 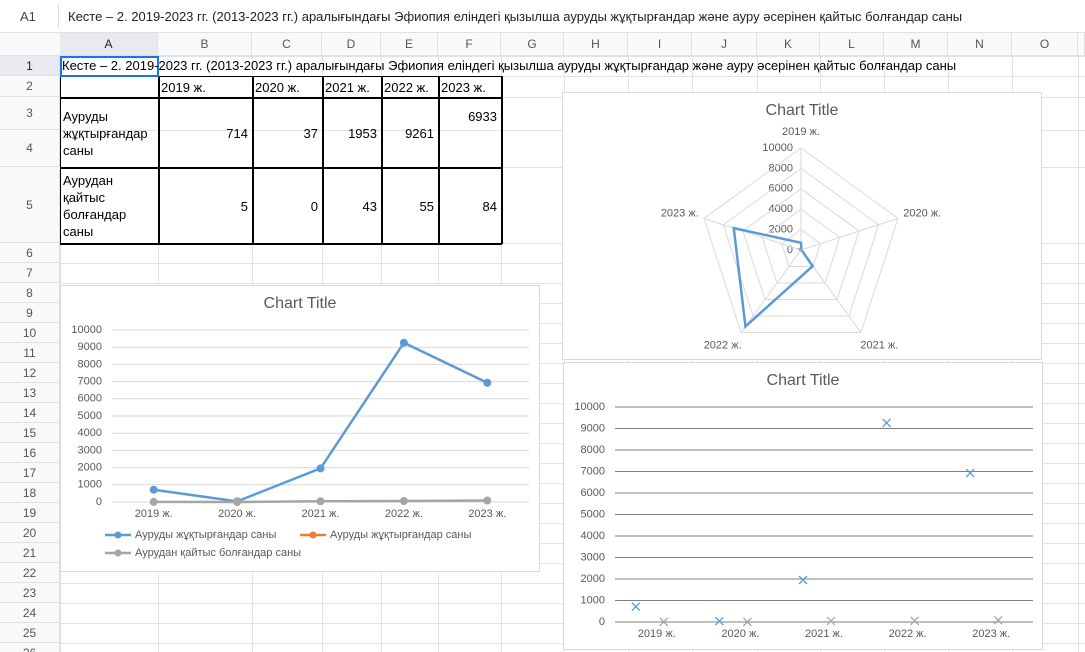 I want to click on column-header: C, so click(x=287, y=44).